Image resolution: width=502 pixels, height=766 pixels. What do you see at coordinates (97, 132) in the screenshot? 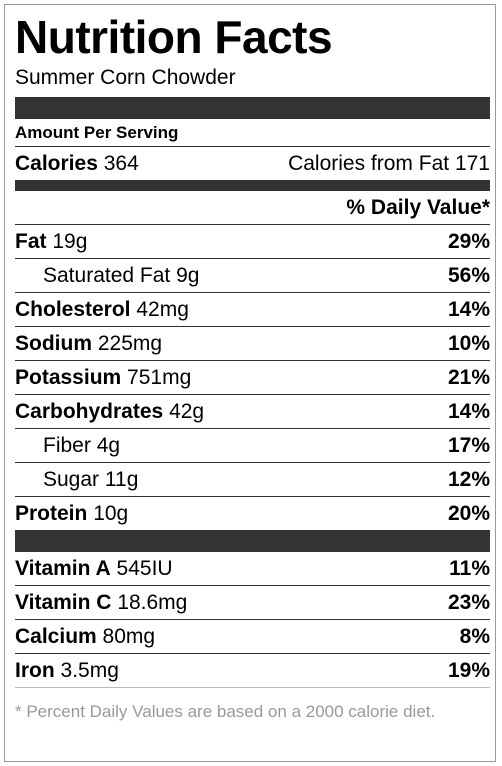
I see `amount-per-serving: Amount Per Serving` at bounding box center [97, 132].